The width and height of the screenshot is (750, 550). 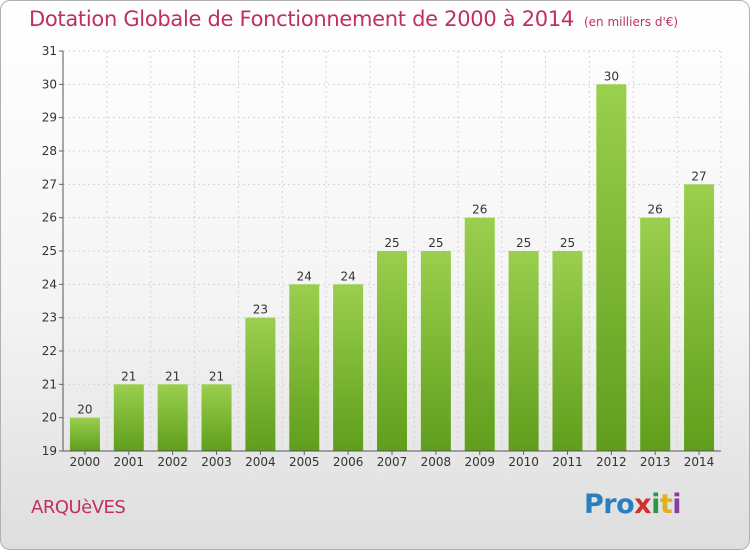 I want to click on data-label: 27, so click(x=698, y=176).